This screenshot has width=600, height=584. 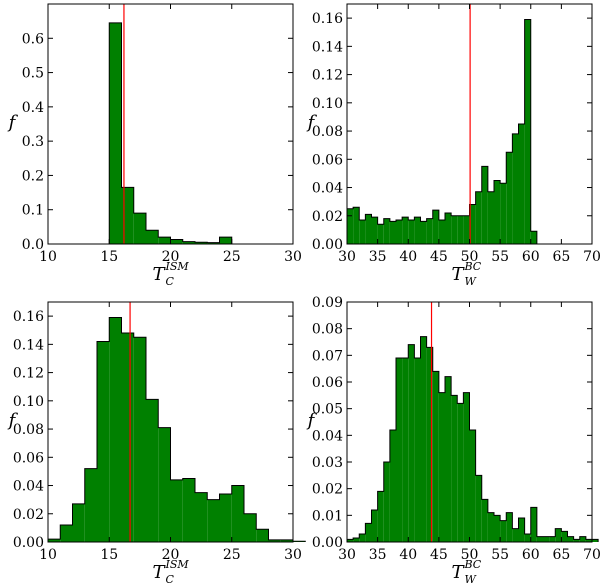 What do you see at coordinates (28, 543) in the screenshot?
I see `y-tick-label: 0.00` at bounding box center [28, 543].